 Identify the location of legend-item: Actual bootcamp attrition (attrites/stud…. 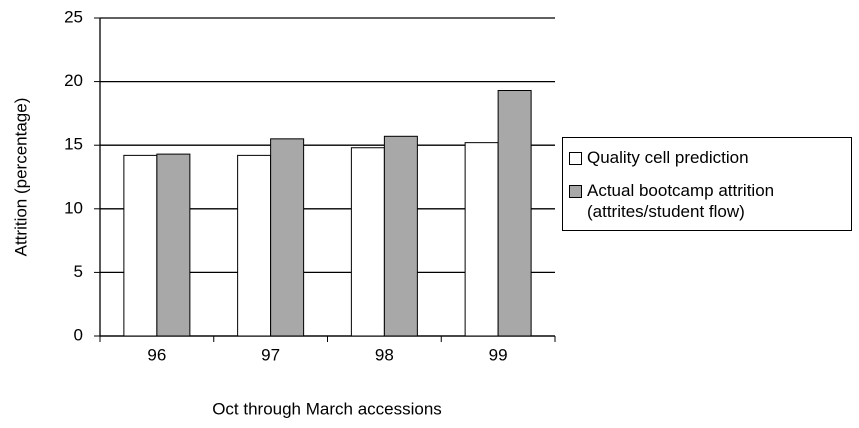
(707, 201).